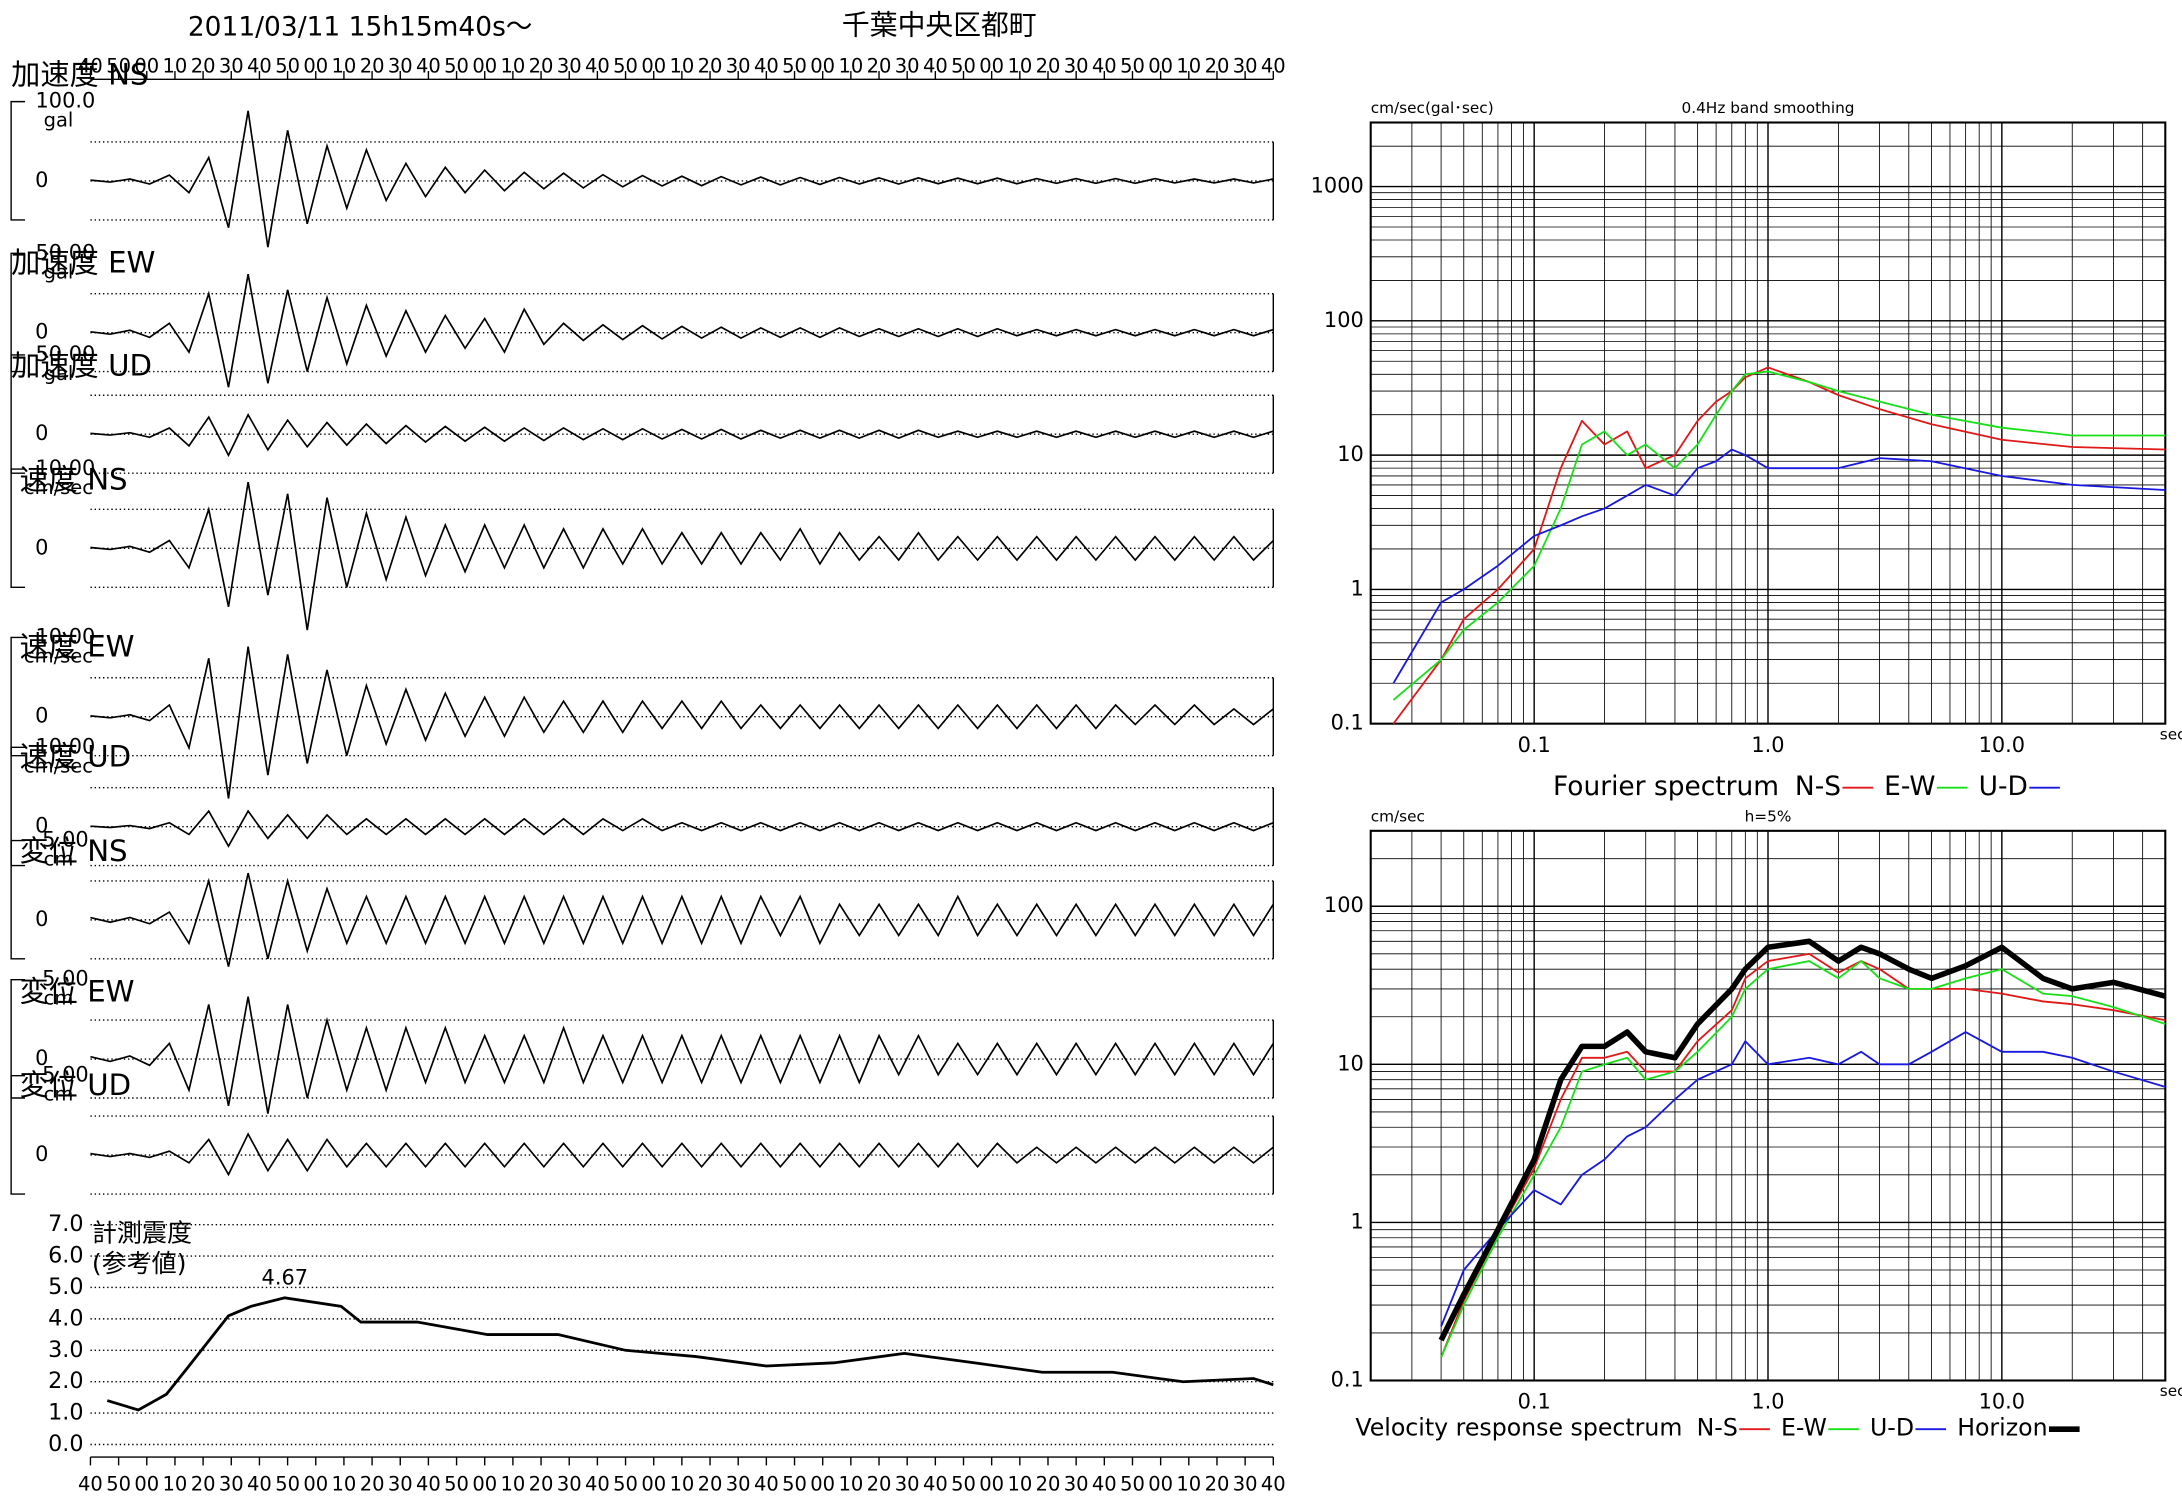 The height and width of the screenshot is (1503, 2182). I want to click on intensity-line, so click(690, 1354).